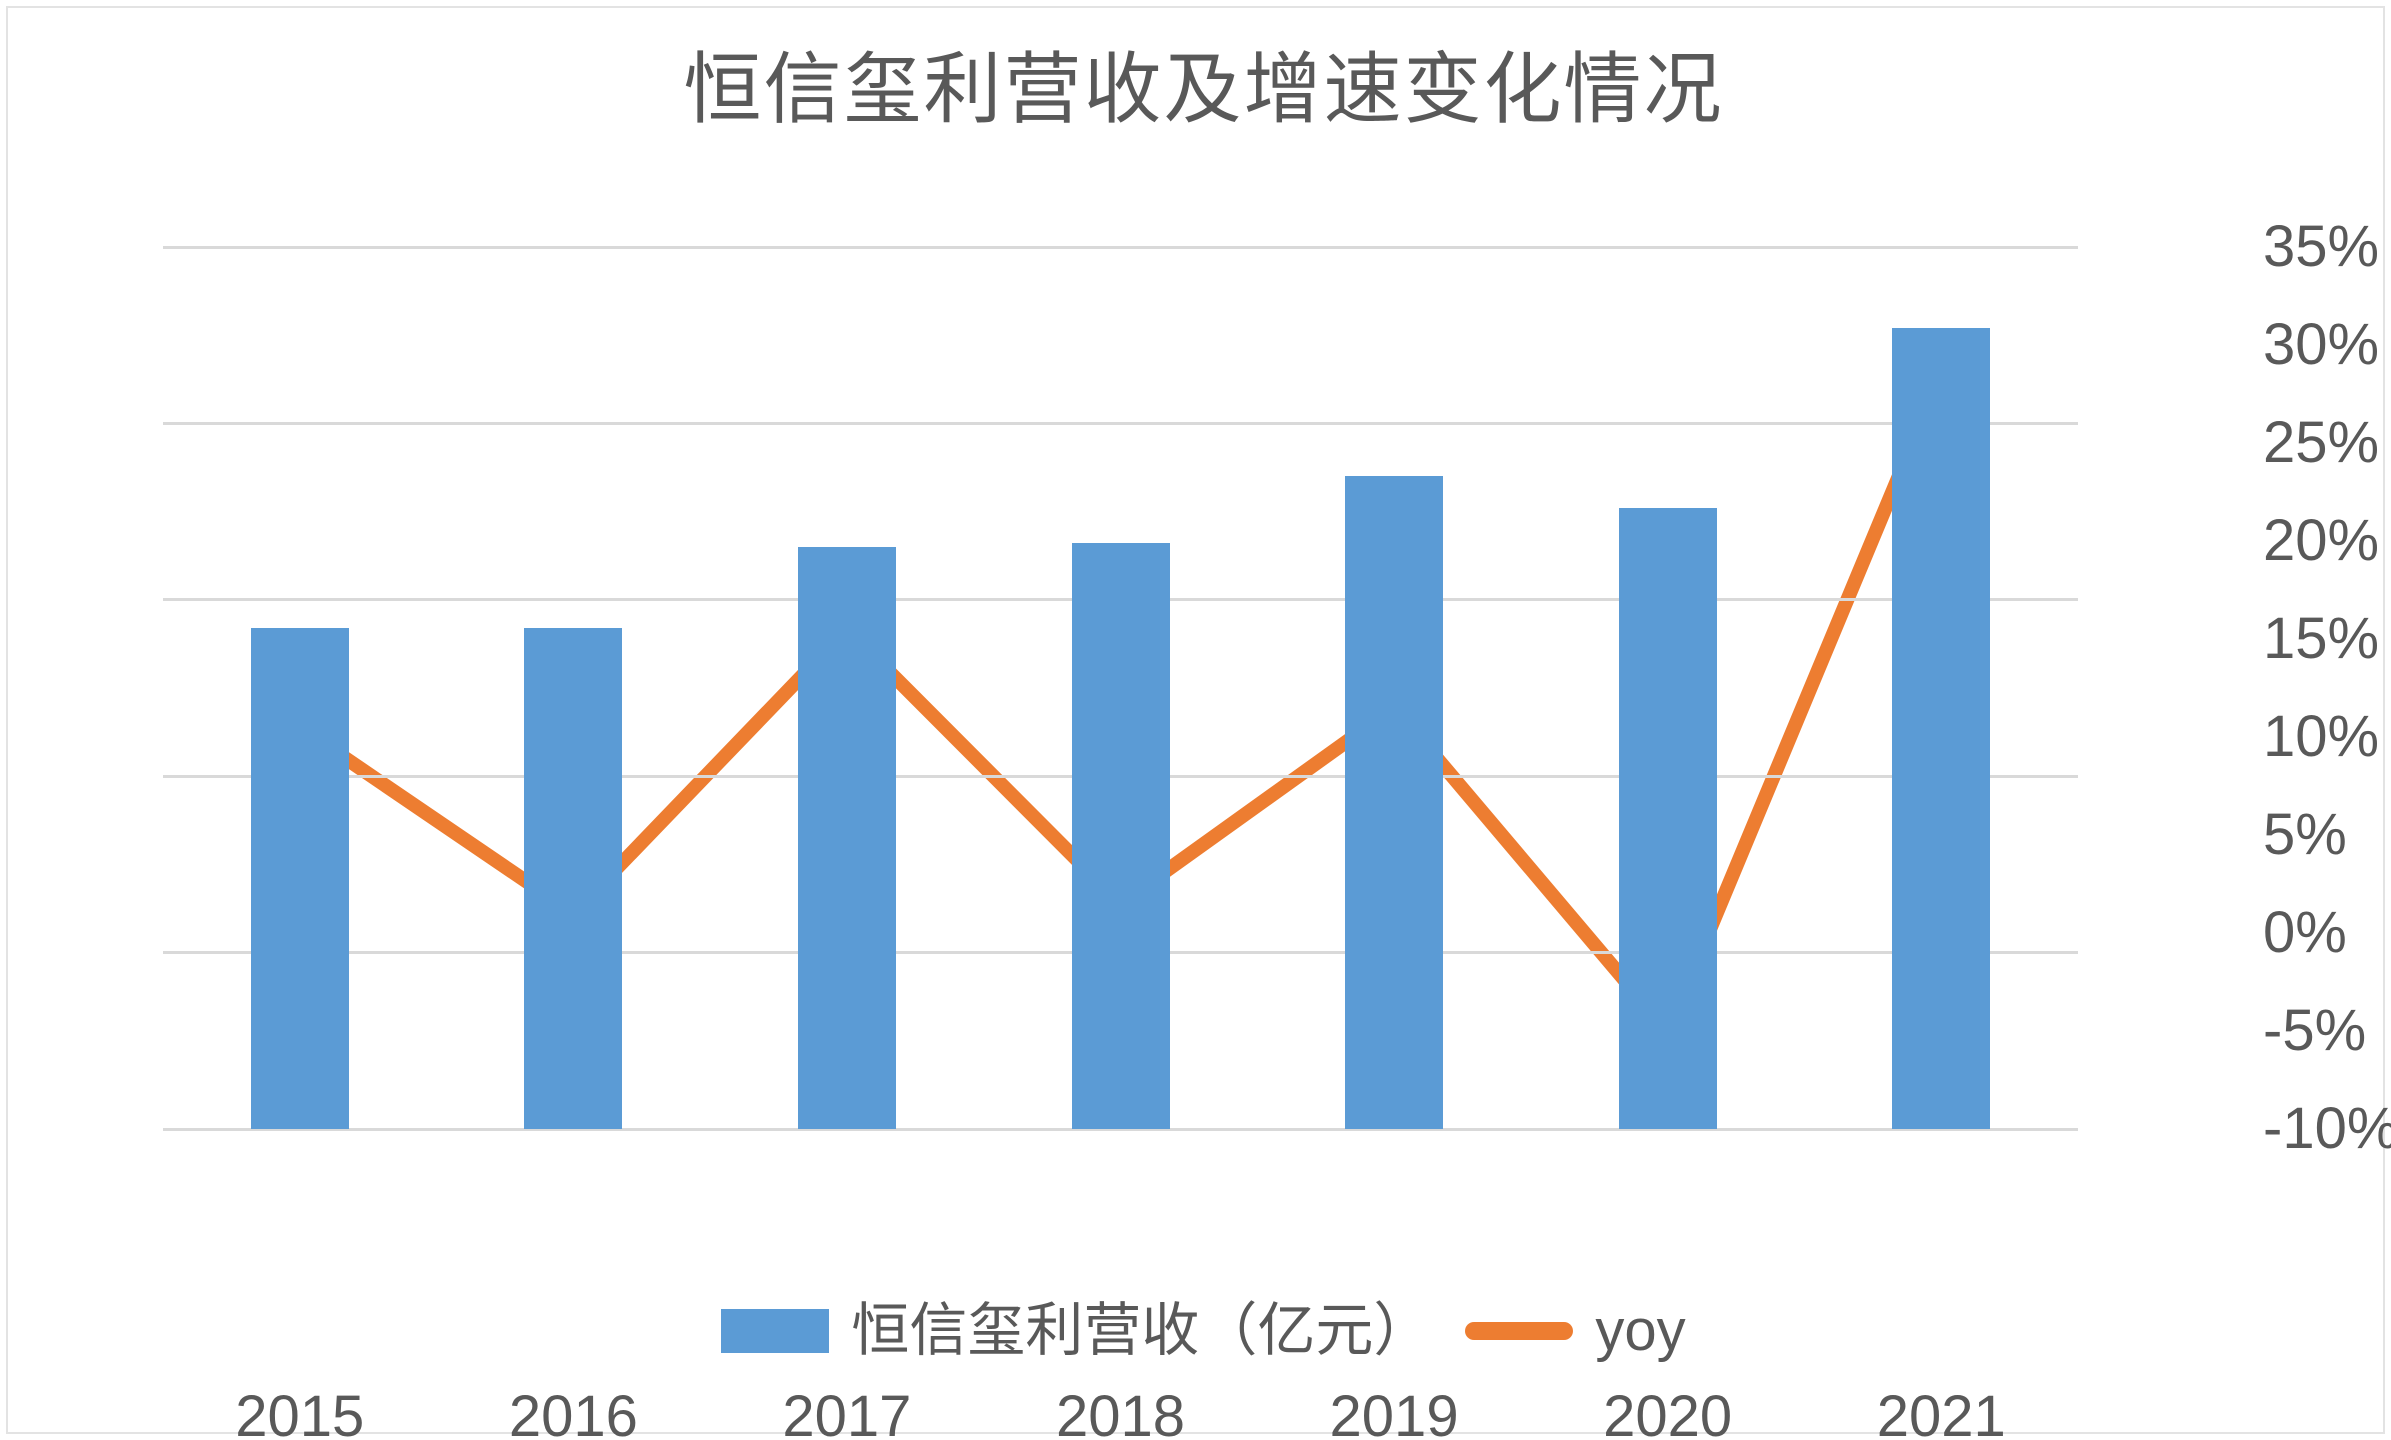 This screenshot has height=1440, width=2391. I want to click on x-axis-tick-label: 2018, so click(1120, 1412).